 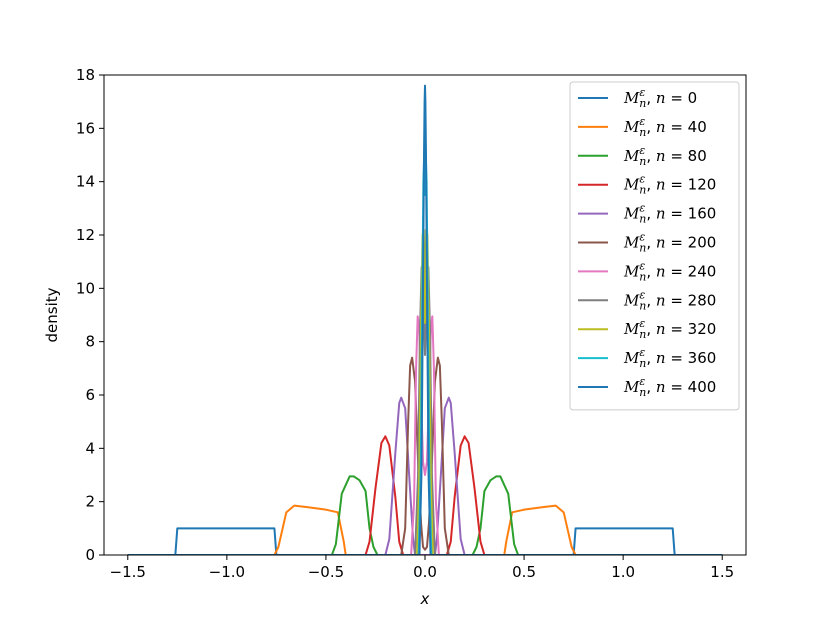 I want to click on legend-entry-label: Mε n, n = 320, so click(x=669, y=329).